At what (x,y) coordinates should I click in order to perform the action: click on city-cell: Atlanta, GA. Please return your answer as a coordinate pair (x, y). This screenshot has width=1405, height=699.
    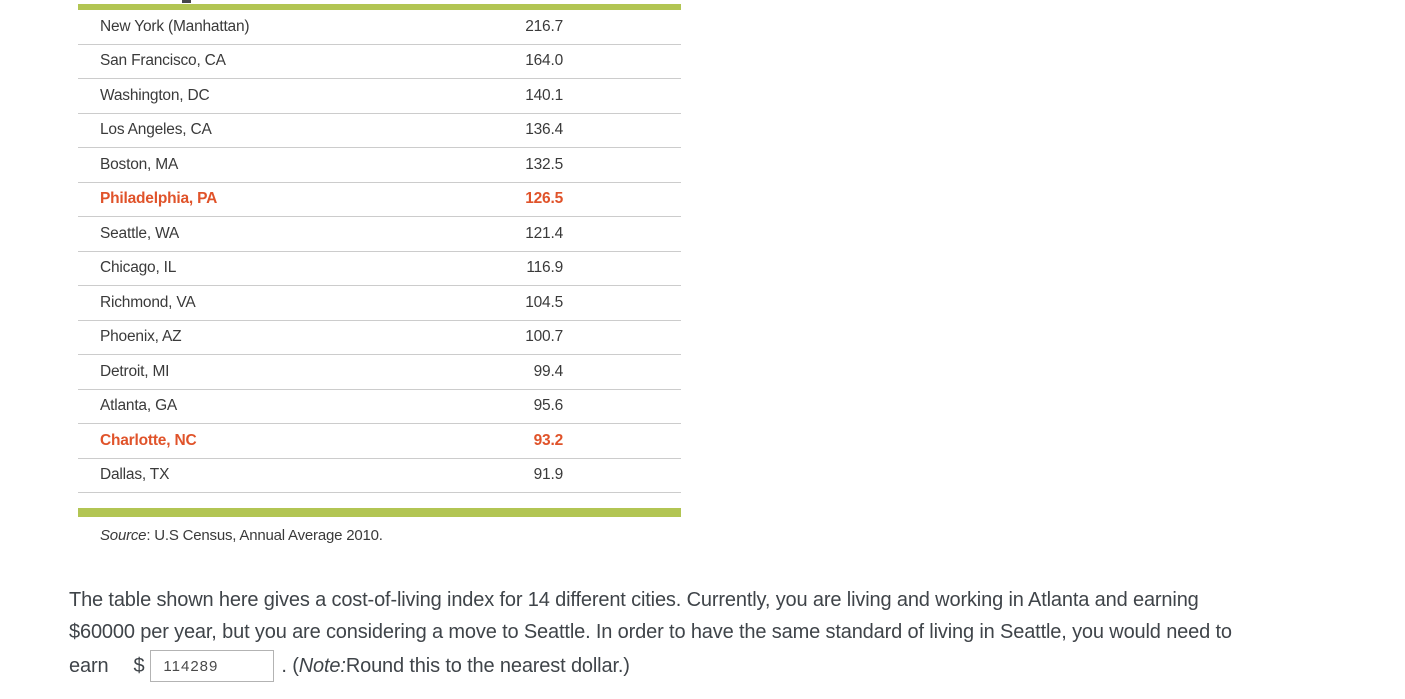
    Looking at the image, I should click on (139, 406).